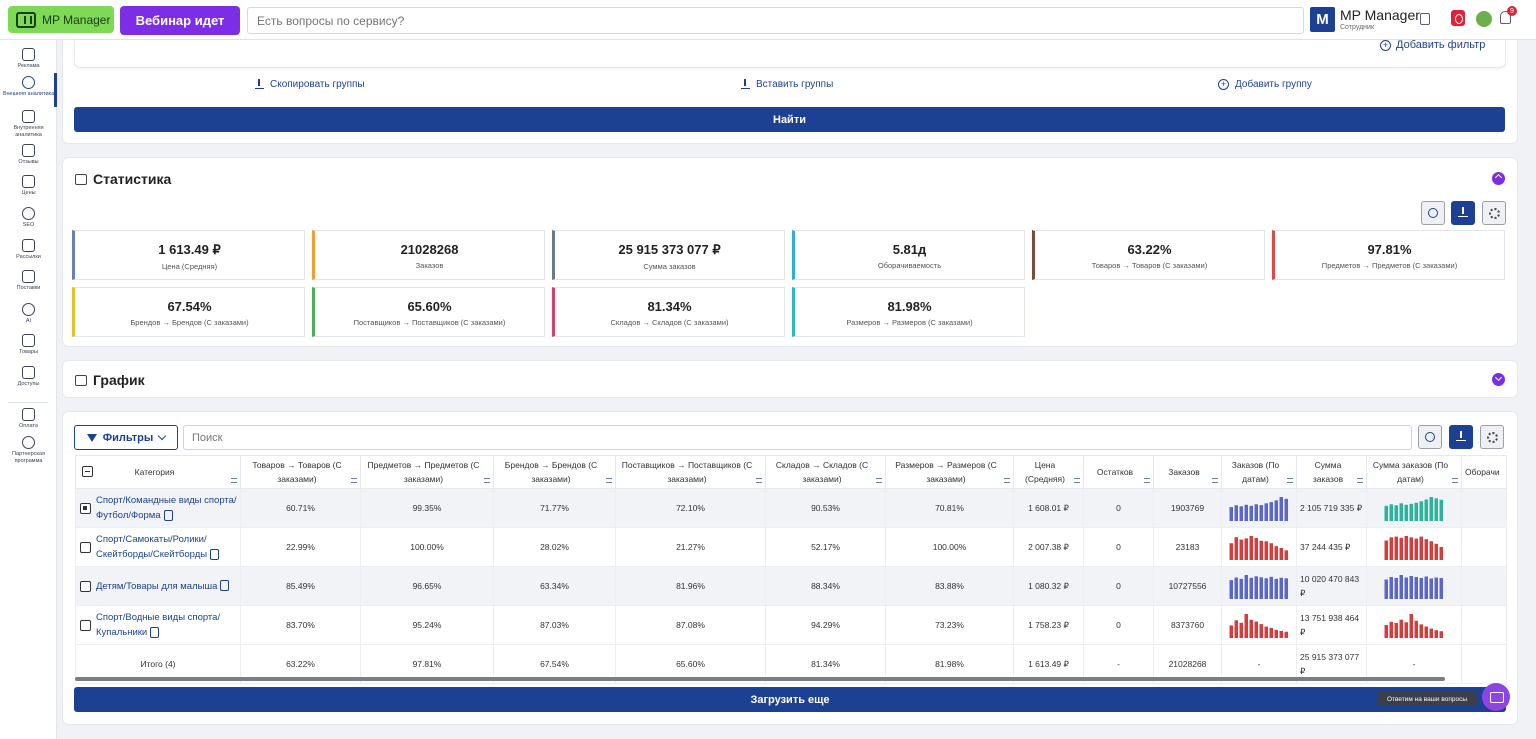 The image size is (1536, 739). What do you see at coordinates (789, 119) in the screenshot?
I see `find-button: Найти` at bounding box center [789, 119].